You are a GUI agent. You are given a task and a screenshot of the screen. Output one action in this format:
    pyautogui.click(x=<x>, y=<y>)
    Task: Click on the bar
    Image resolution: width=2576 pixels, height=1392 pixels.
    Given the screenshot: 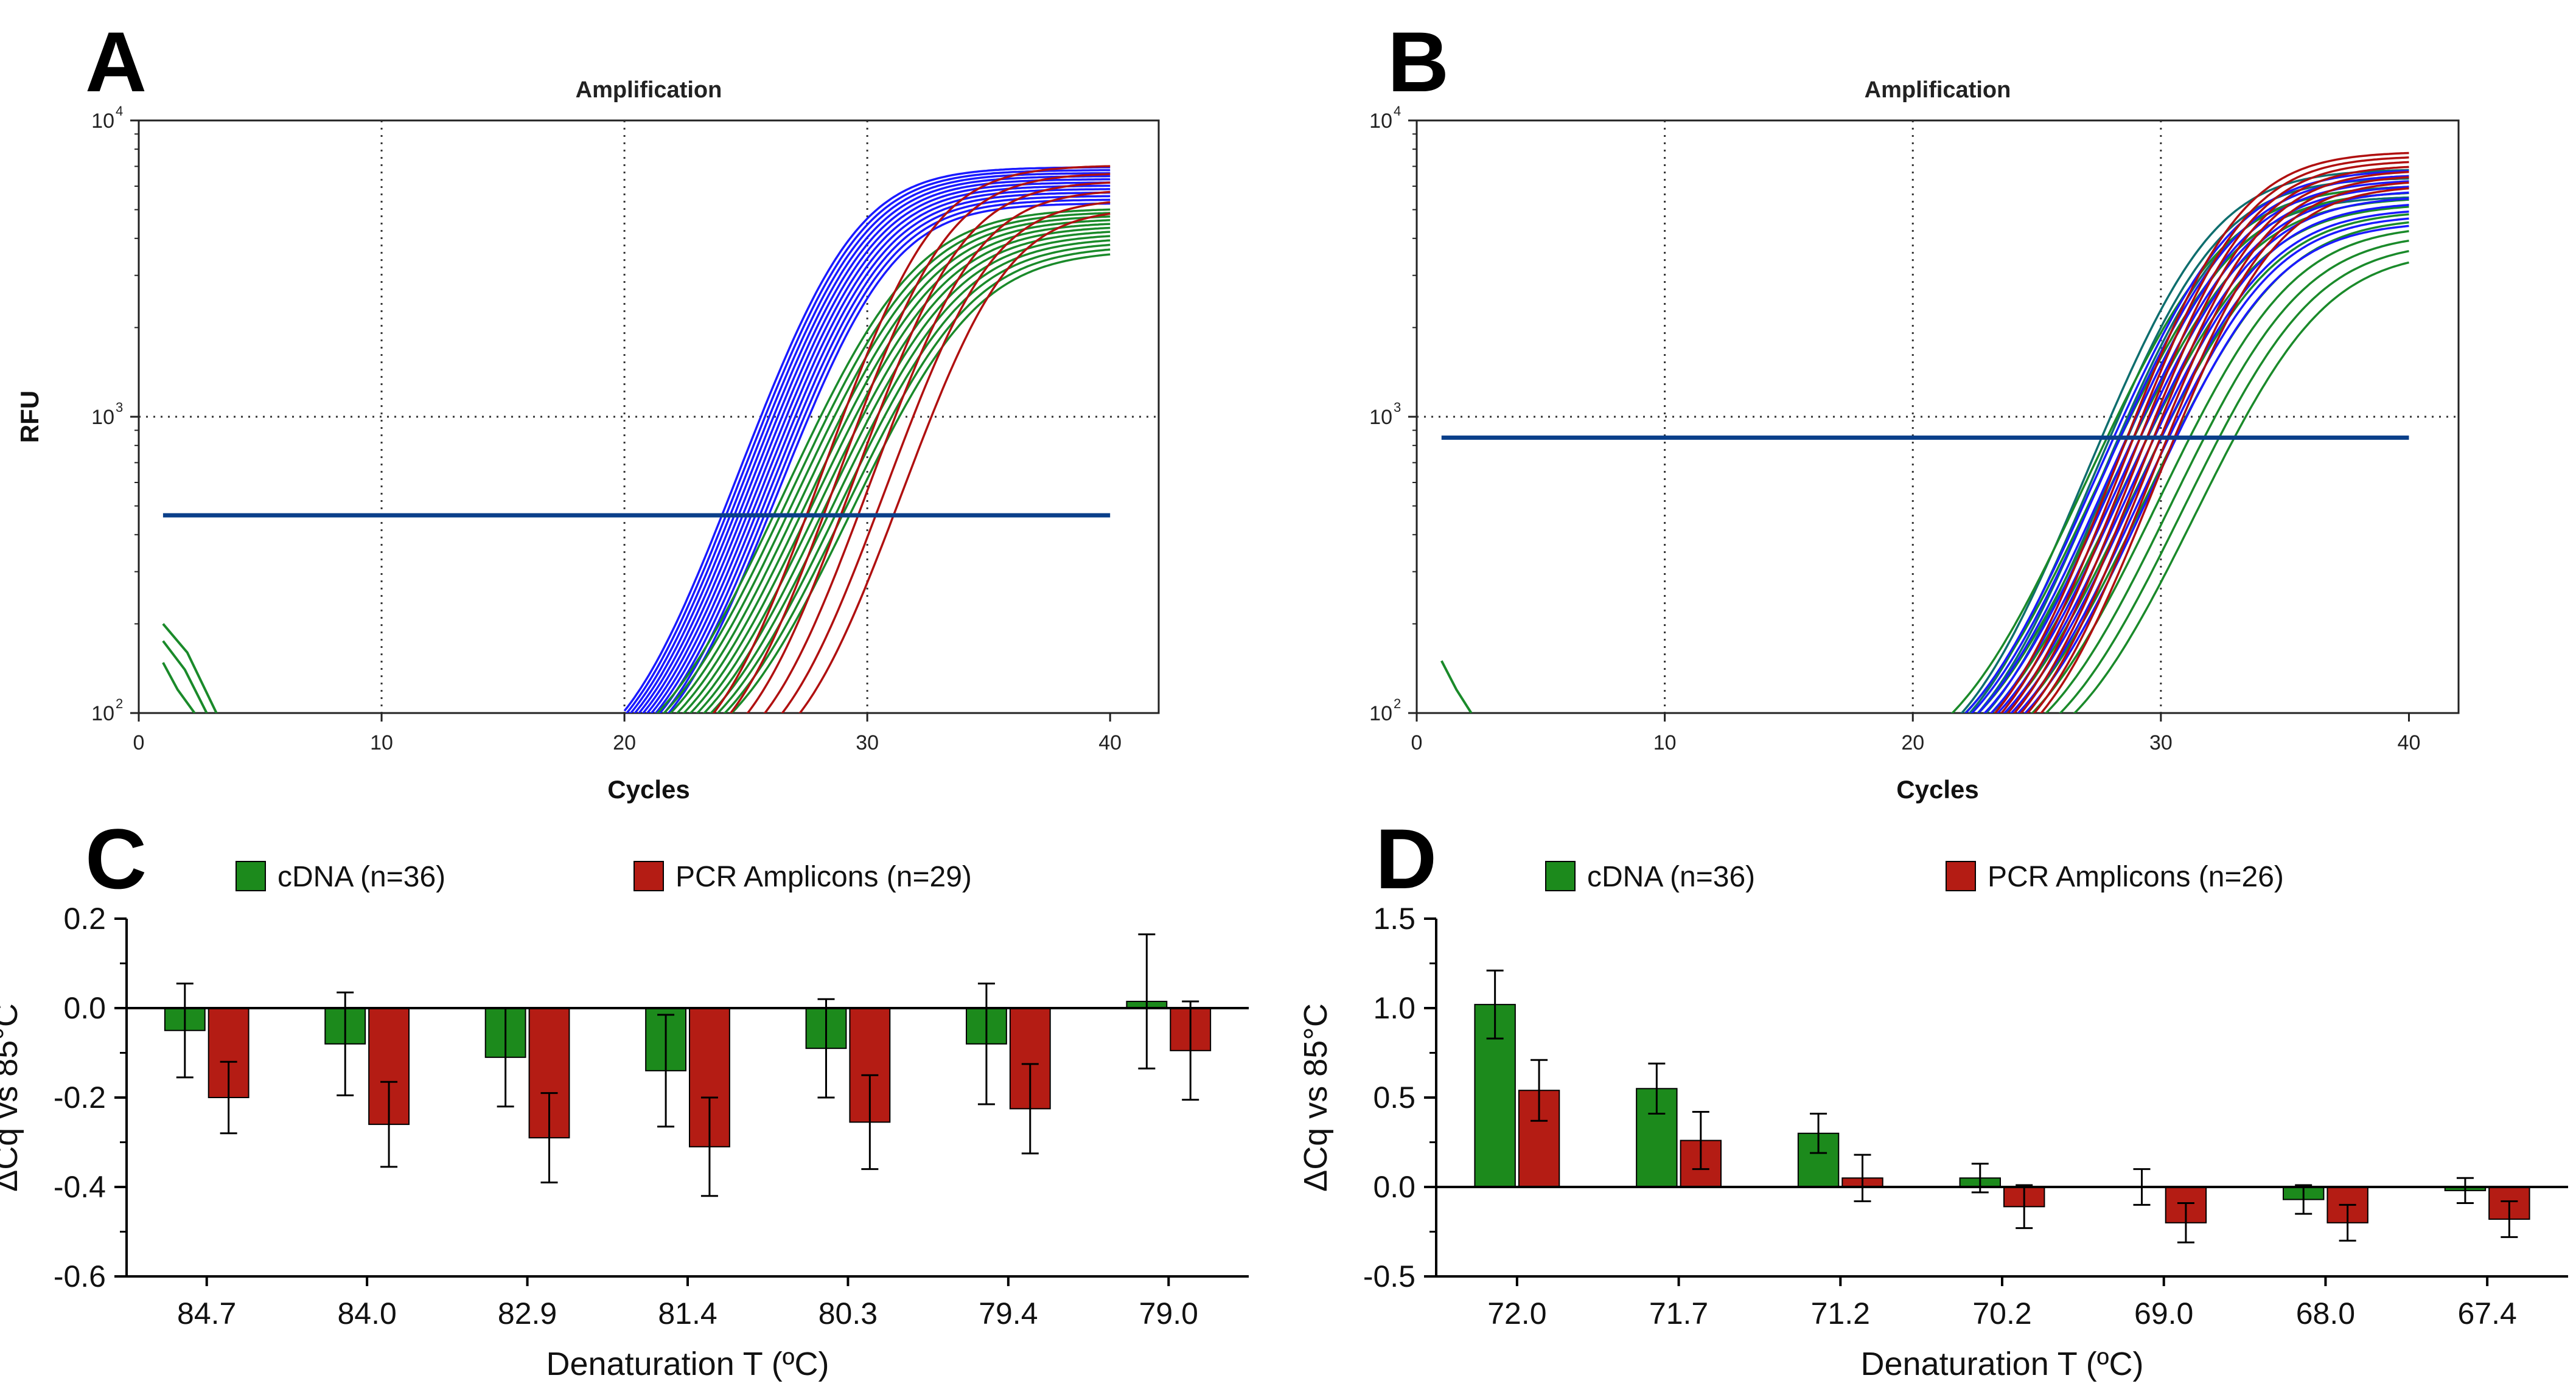 What is the action you would take?
    pyautogui.click(x=1818, y=1160)
    